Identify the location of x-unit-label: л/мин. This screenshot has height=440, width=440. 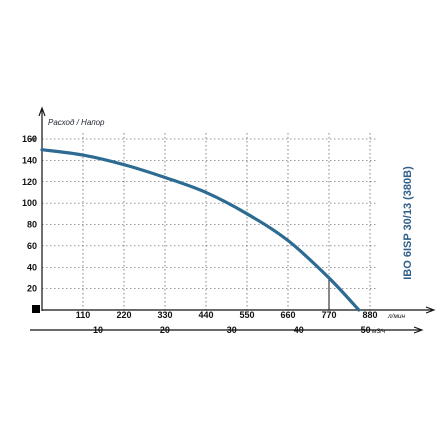
(396, 316).